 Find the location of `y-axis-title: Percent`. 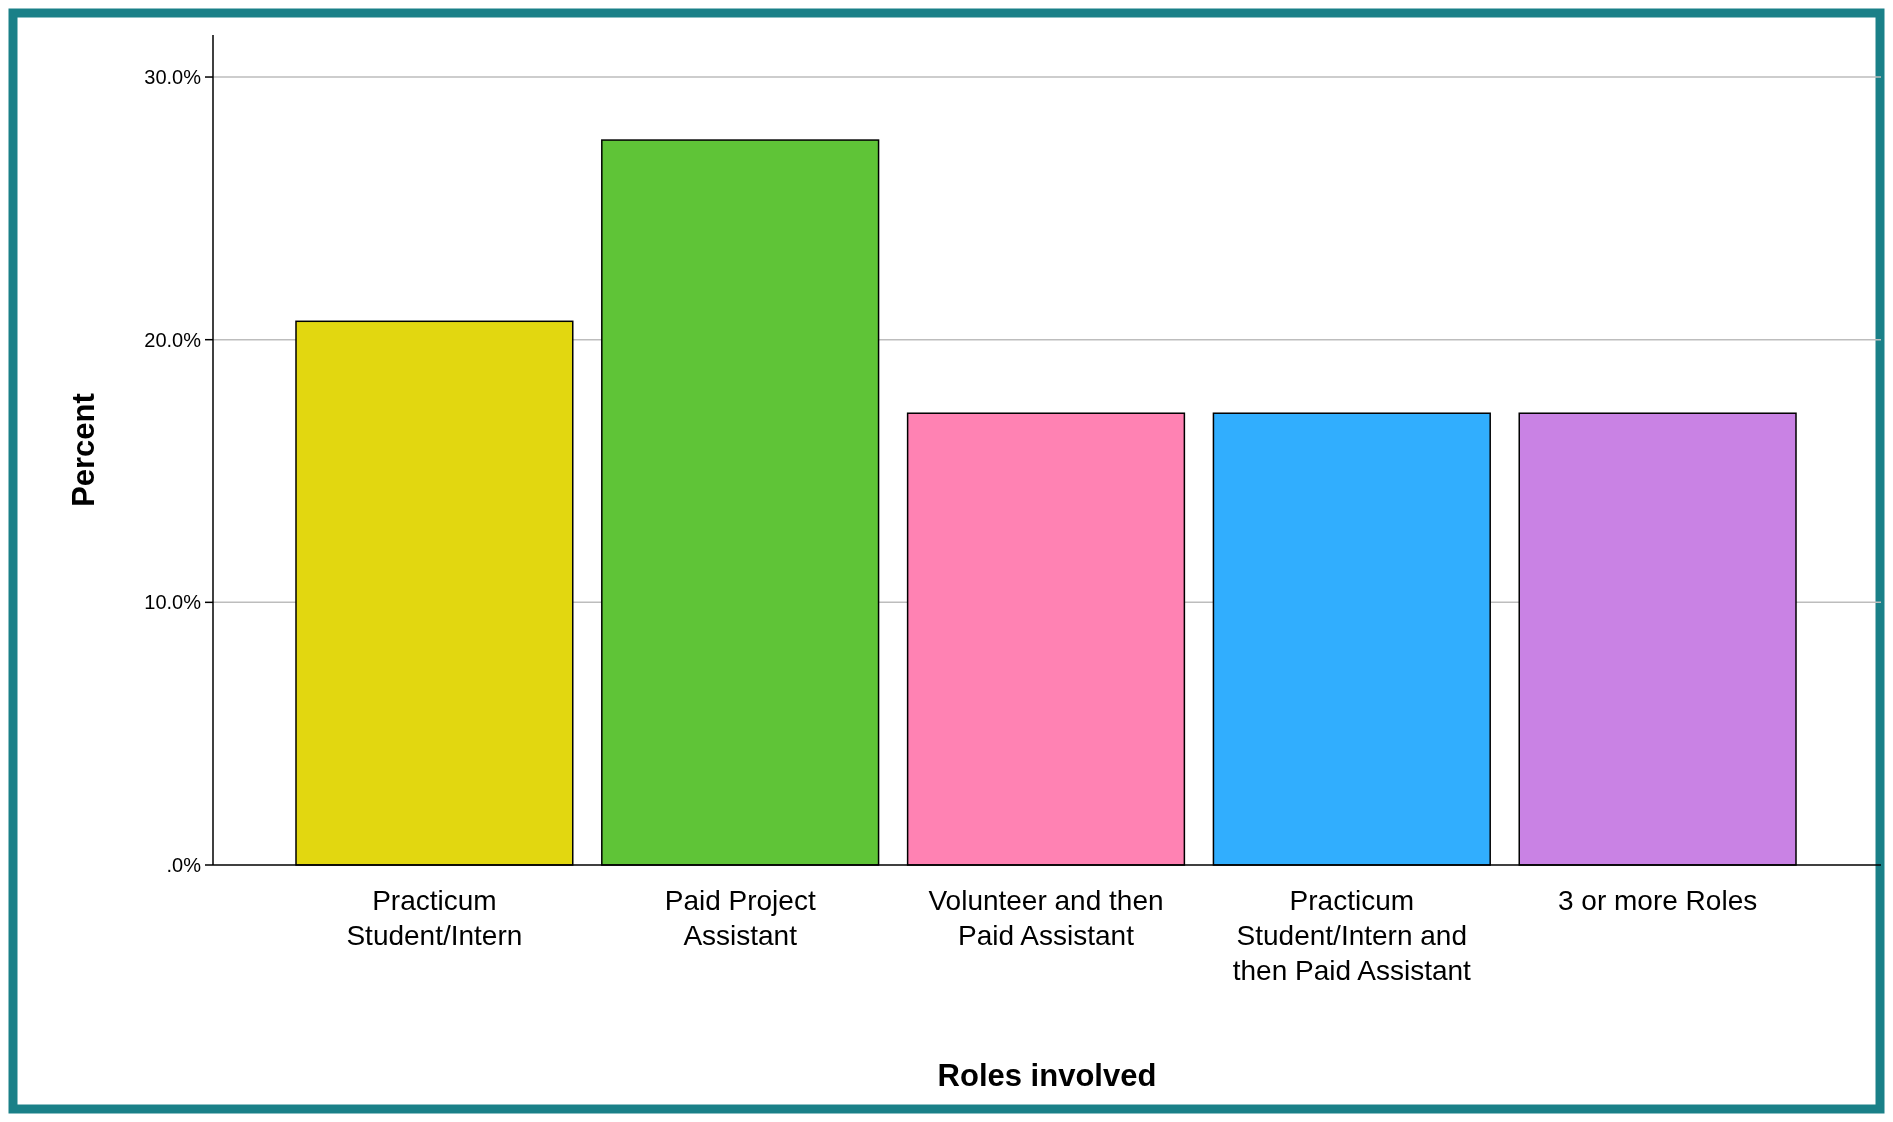

y-axis-title: Percent is located at coordinates (83, 450).